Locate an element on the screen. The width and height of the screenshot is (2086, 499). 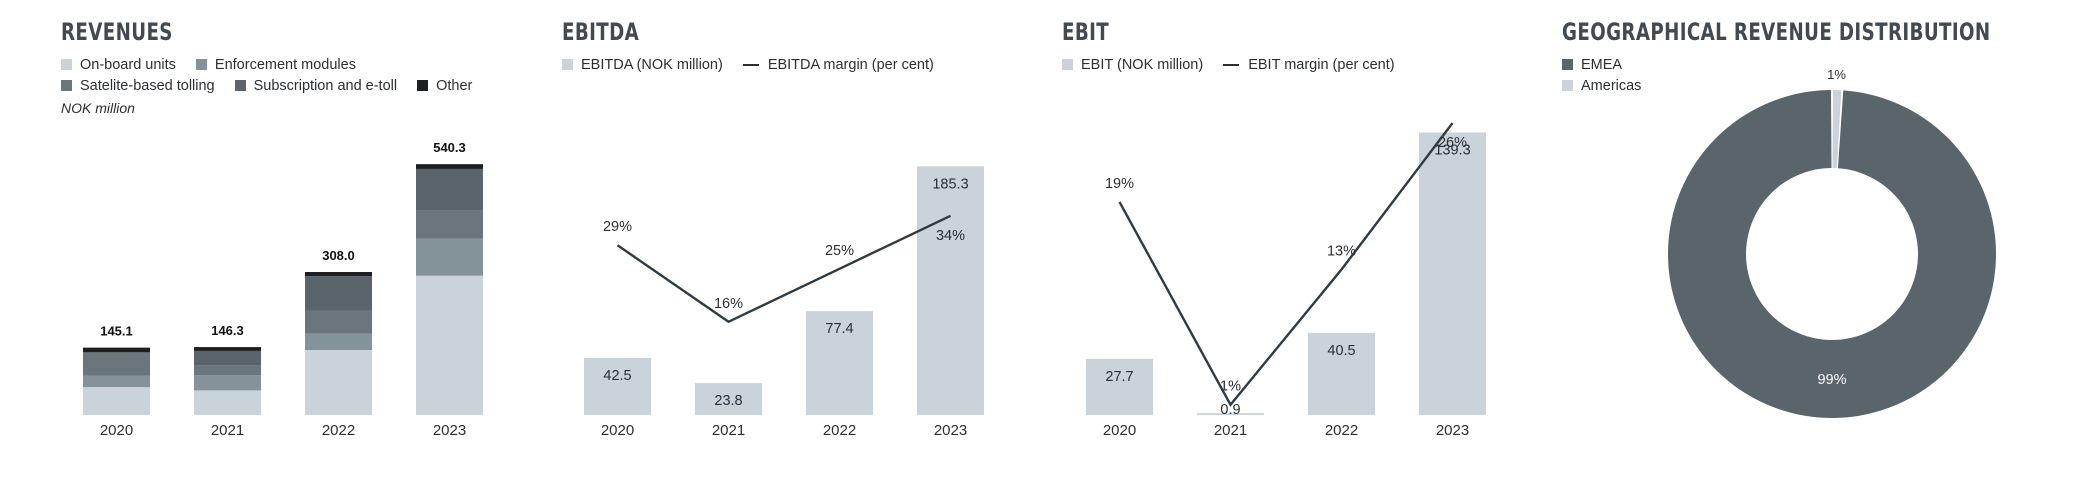
geo-chart: 99% 1% is located at coordinates (1831, 243).